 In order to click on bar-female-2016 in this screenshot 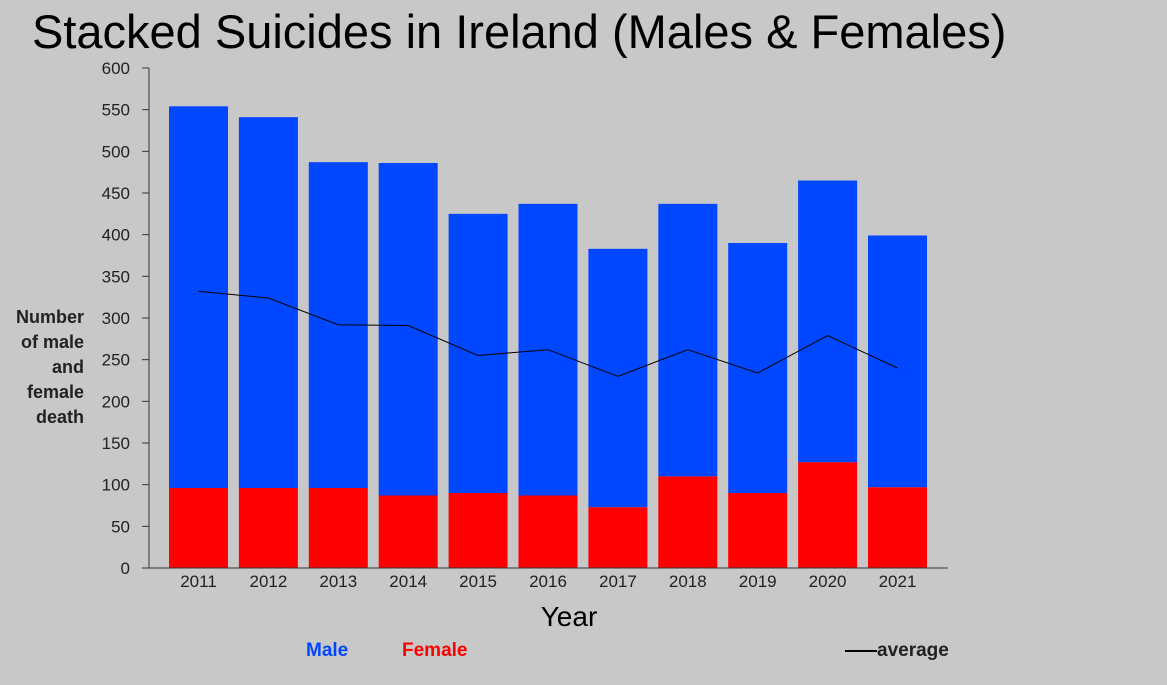, I will do `click(548, 531)`.